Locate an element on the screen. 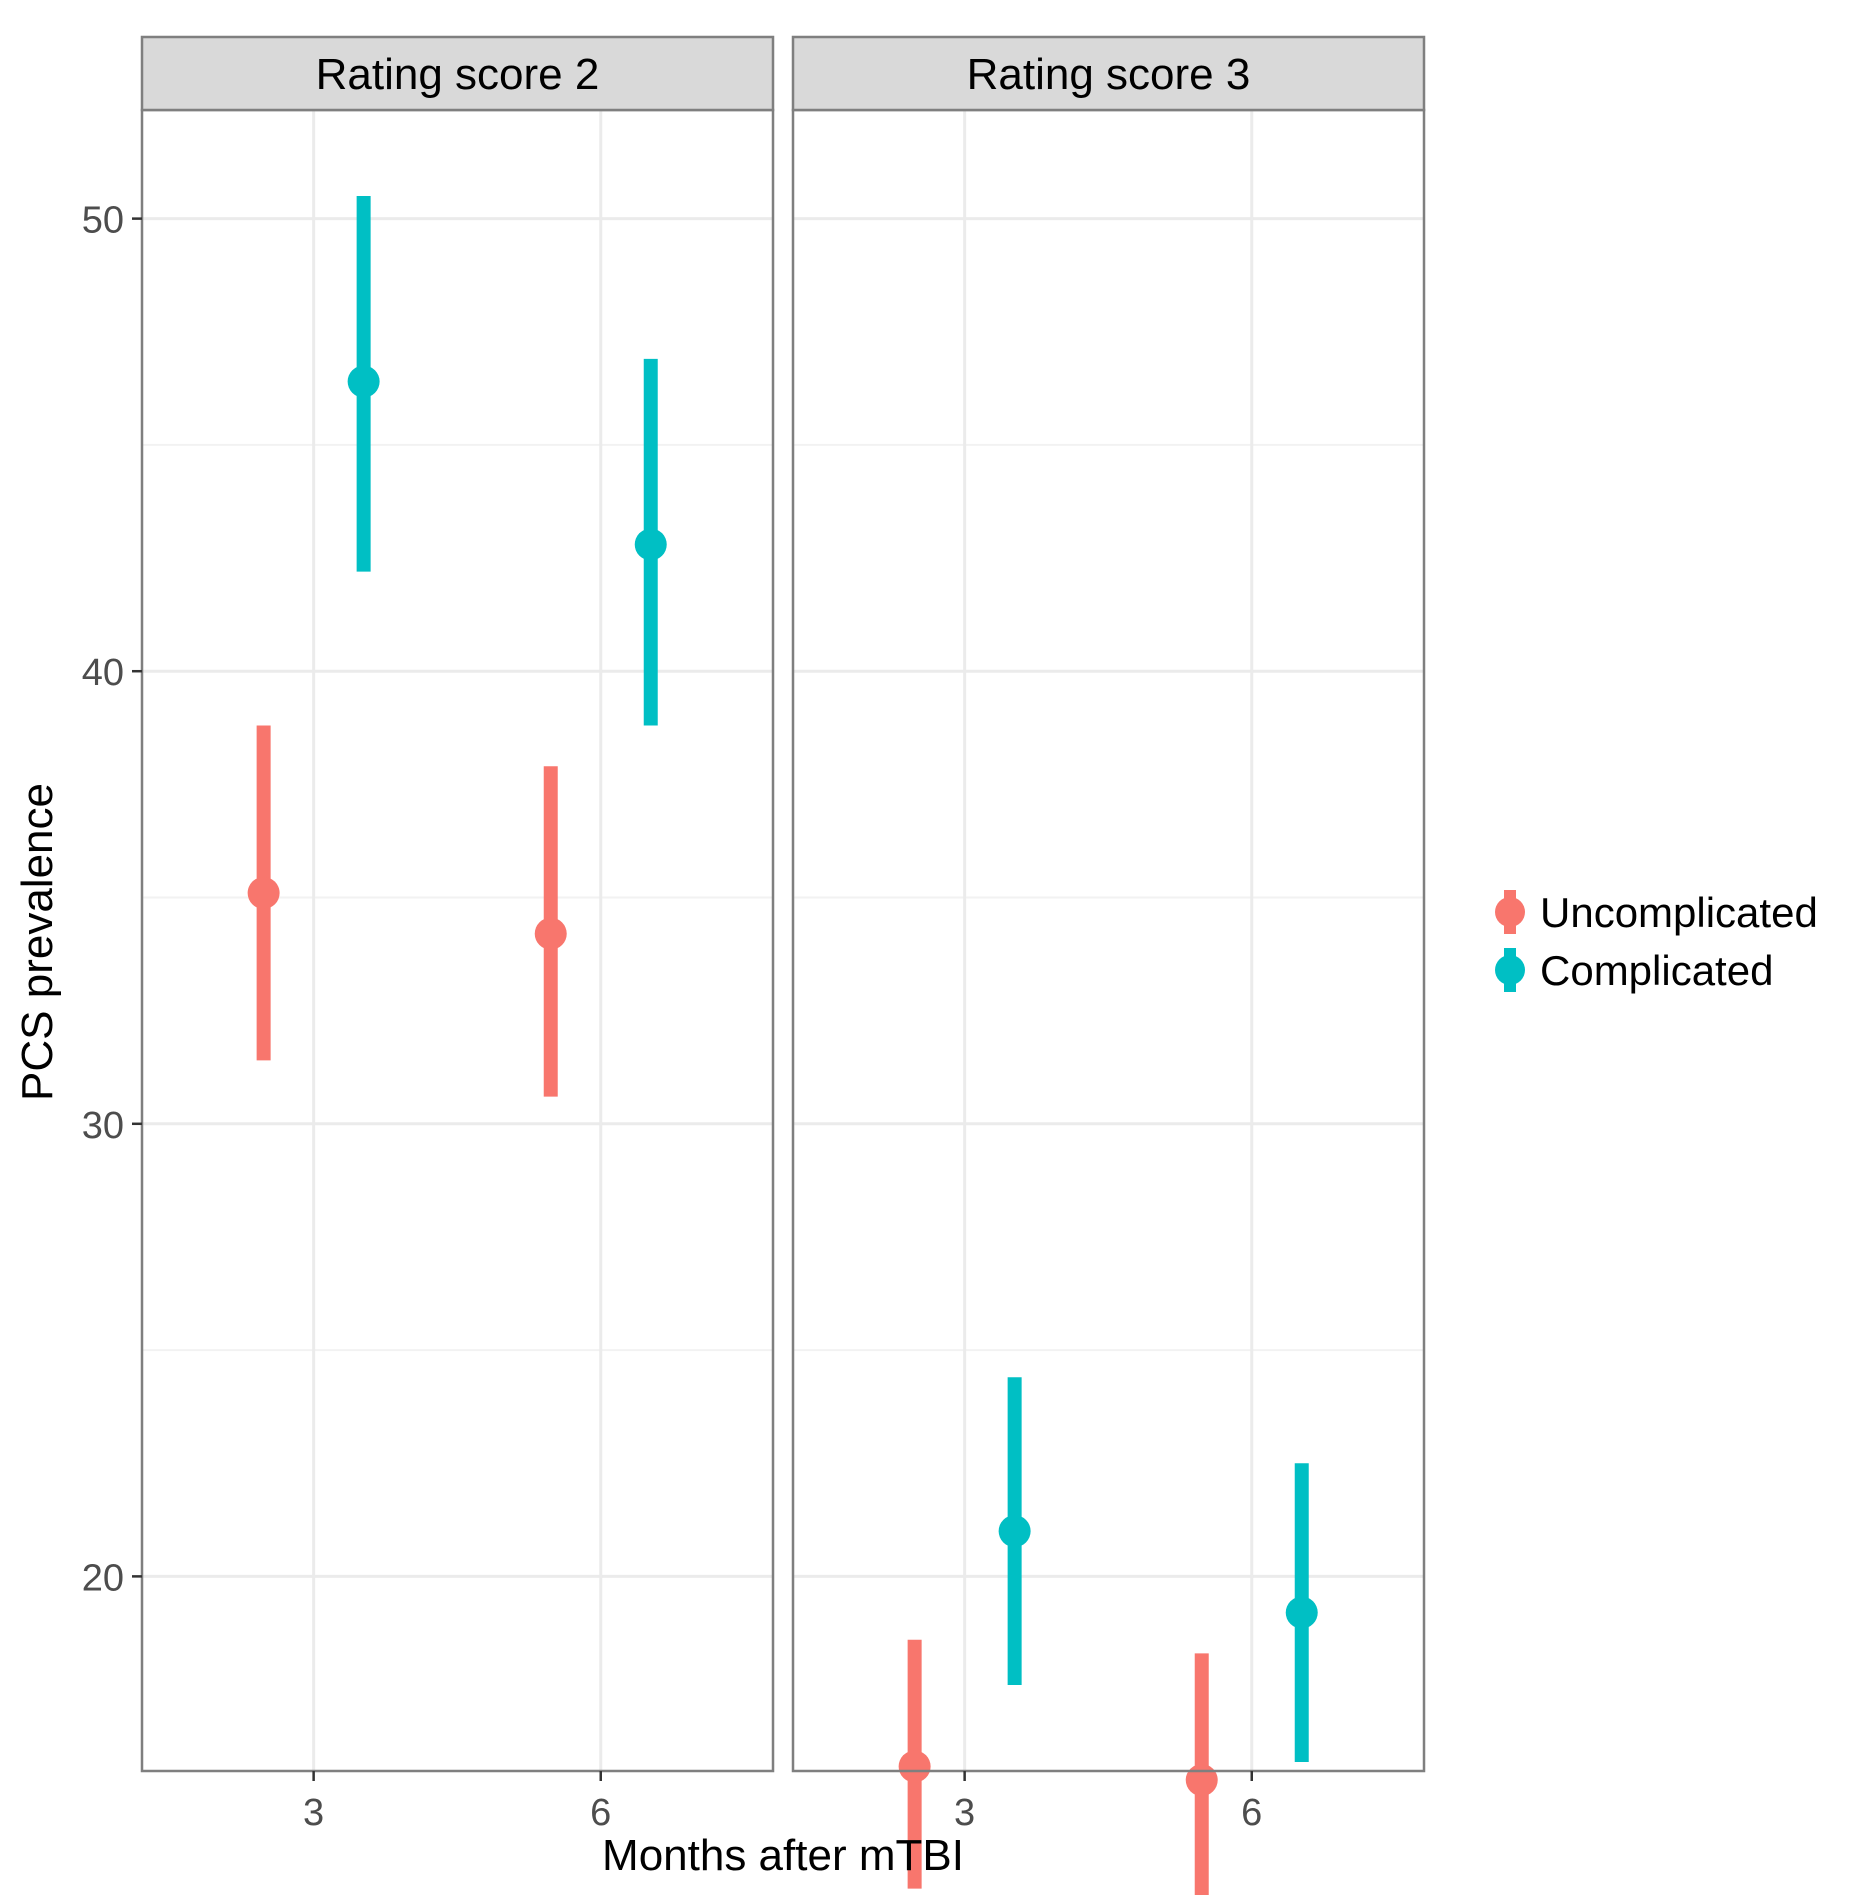  facet-title: Rating score 2 is located at coordinates (458, 74).